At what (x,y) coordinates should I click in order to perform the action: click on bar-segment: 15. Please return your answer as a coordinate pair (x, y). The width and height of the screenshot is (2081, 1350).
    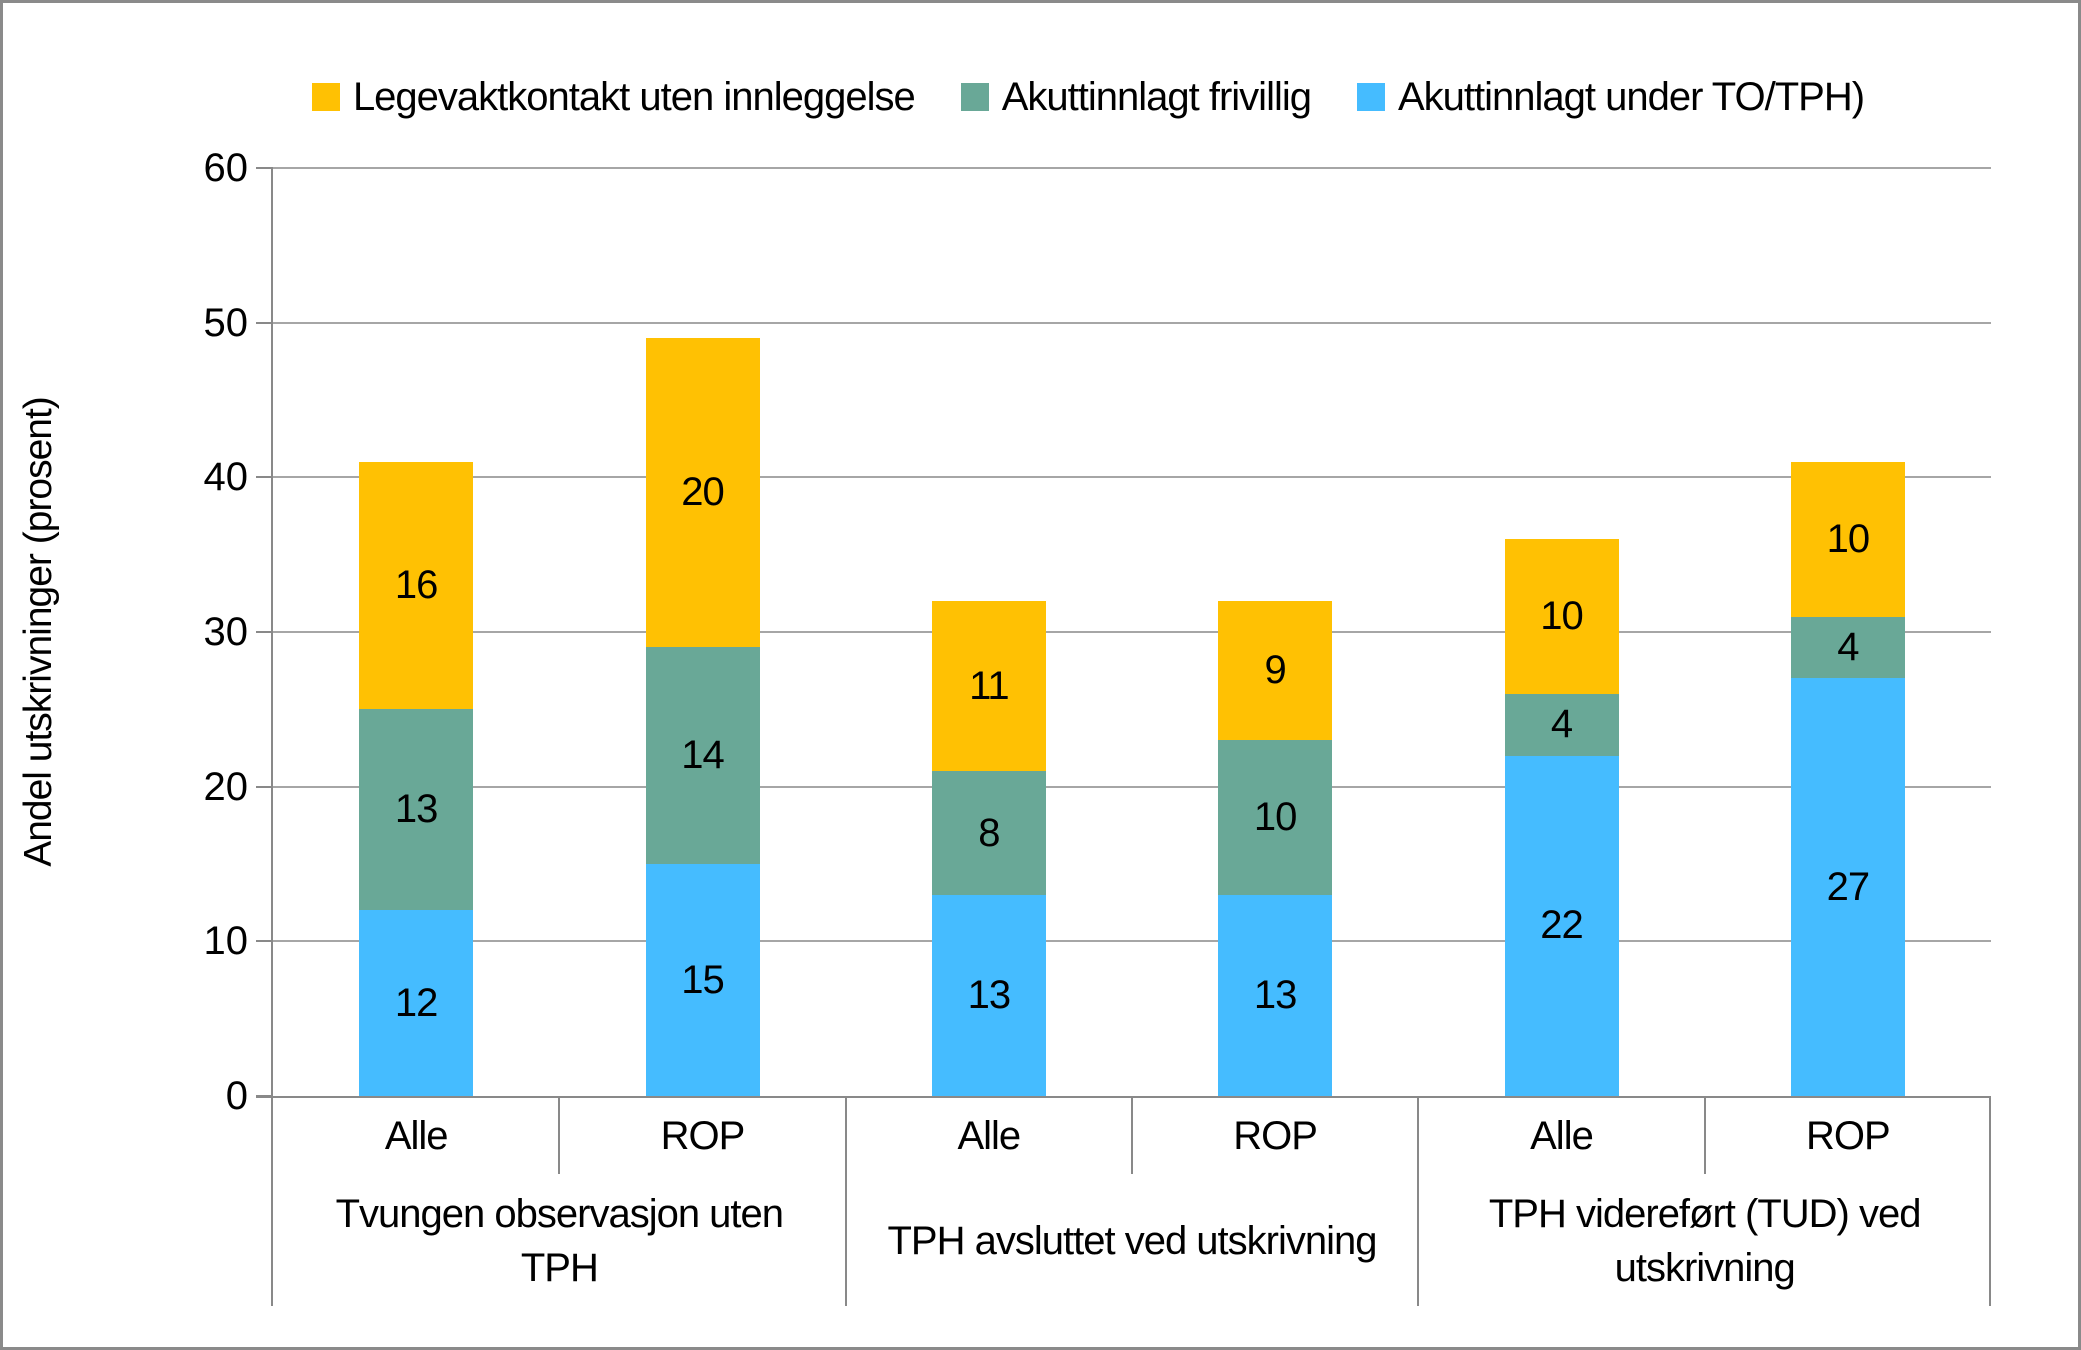
    Looking at the image, I should click on (702, 980).